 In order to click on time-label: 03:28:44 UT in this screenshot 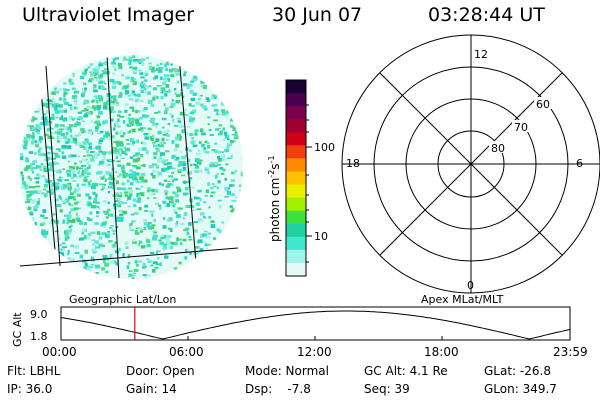, I will do `click(486, 15)`.